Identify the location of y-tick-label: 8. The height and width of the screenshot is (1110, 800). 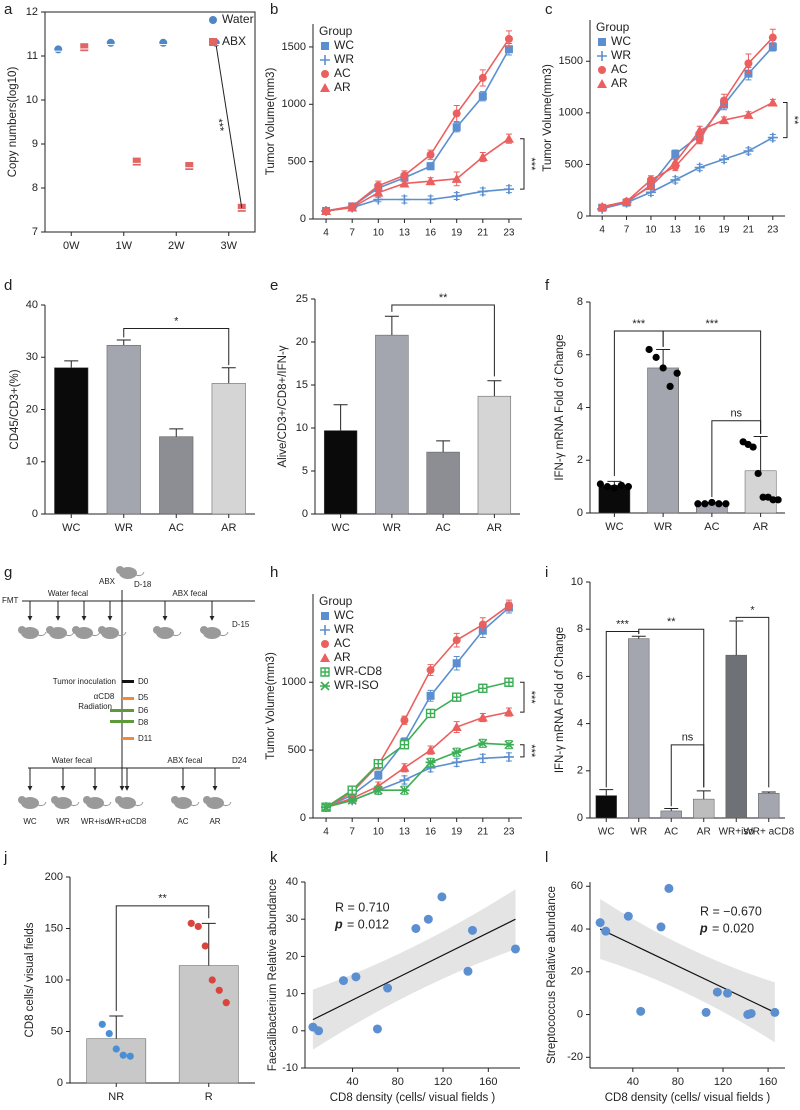
(35, 188).